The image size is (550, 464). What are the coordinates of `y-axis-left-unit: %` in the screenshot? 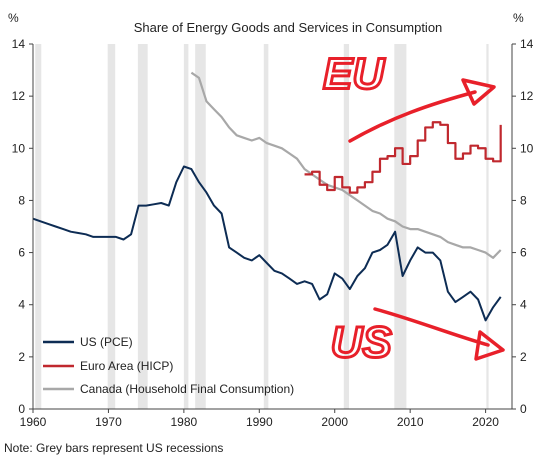 It's located at (13, 18).